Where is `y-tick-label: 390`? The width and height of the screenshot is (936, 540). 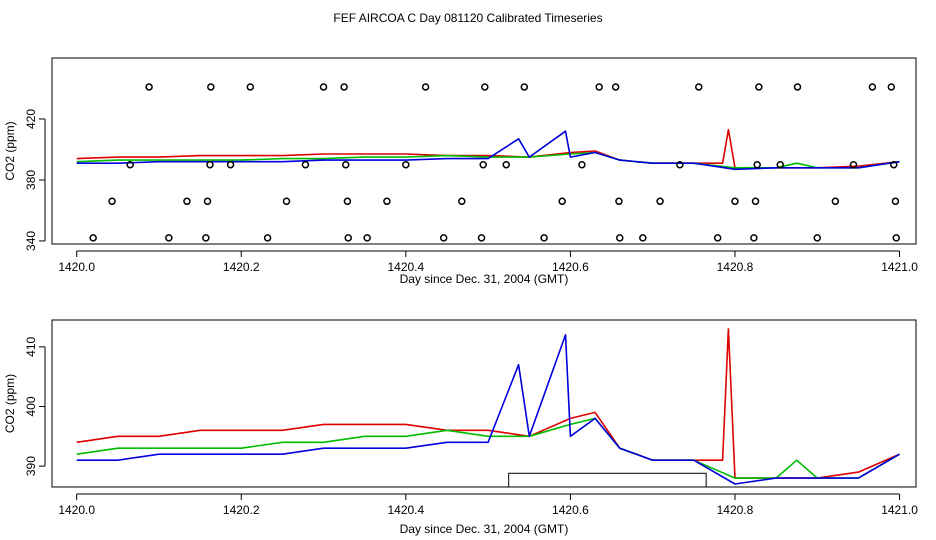
y-tick-label: 390 is located at coordinates (31, 466).